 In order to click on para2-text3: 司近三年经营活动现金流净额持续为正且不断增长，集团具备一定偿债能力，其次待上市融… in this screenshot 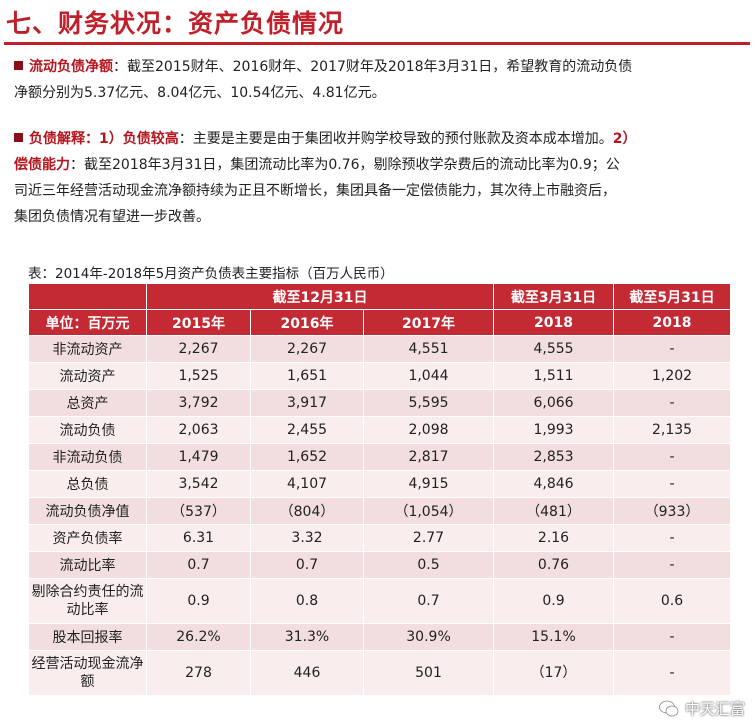, I will do `click(315, 191)`.